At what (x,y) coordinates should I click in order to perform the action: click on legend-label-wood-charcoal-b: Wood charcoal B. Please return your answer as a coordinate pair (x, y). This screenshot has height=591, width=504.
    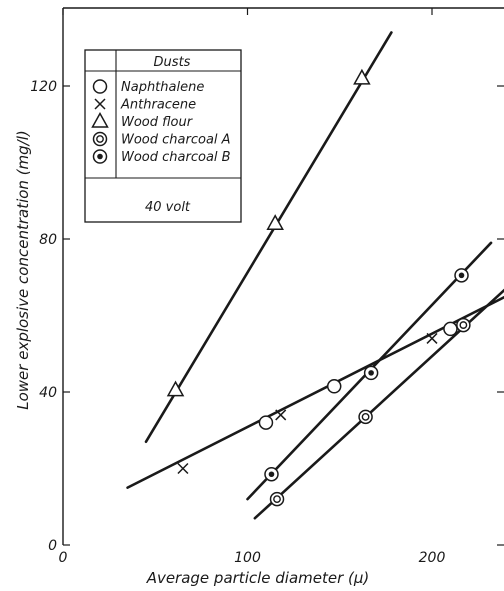
    Looking at the image, I should click on (176, 157).